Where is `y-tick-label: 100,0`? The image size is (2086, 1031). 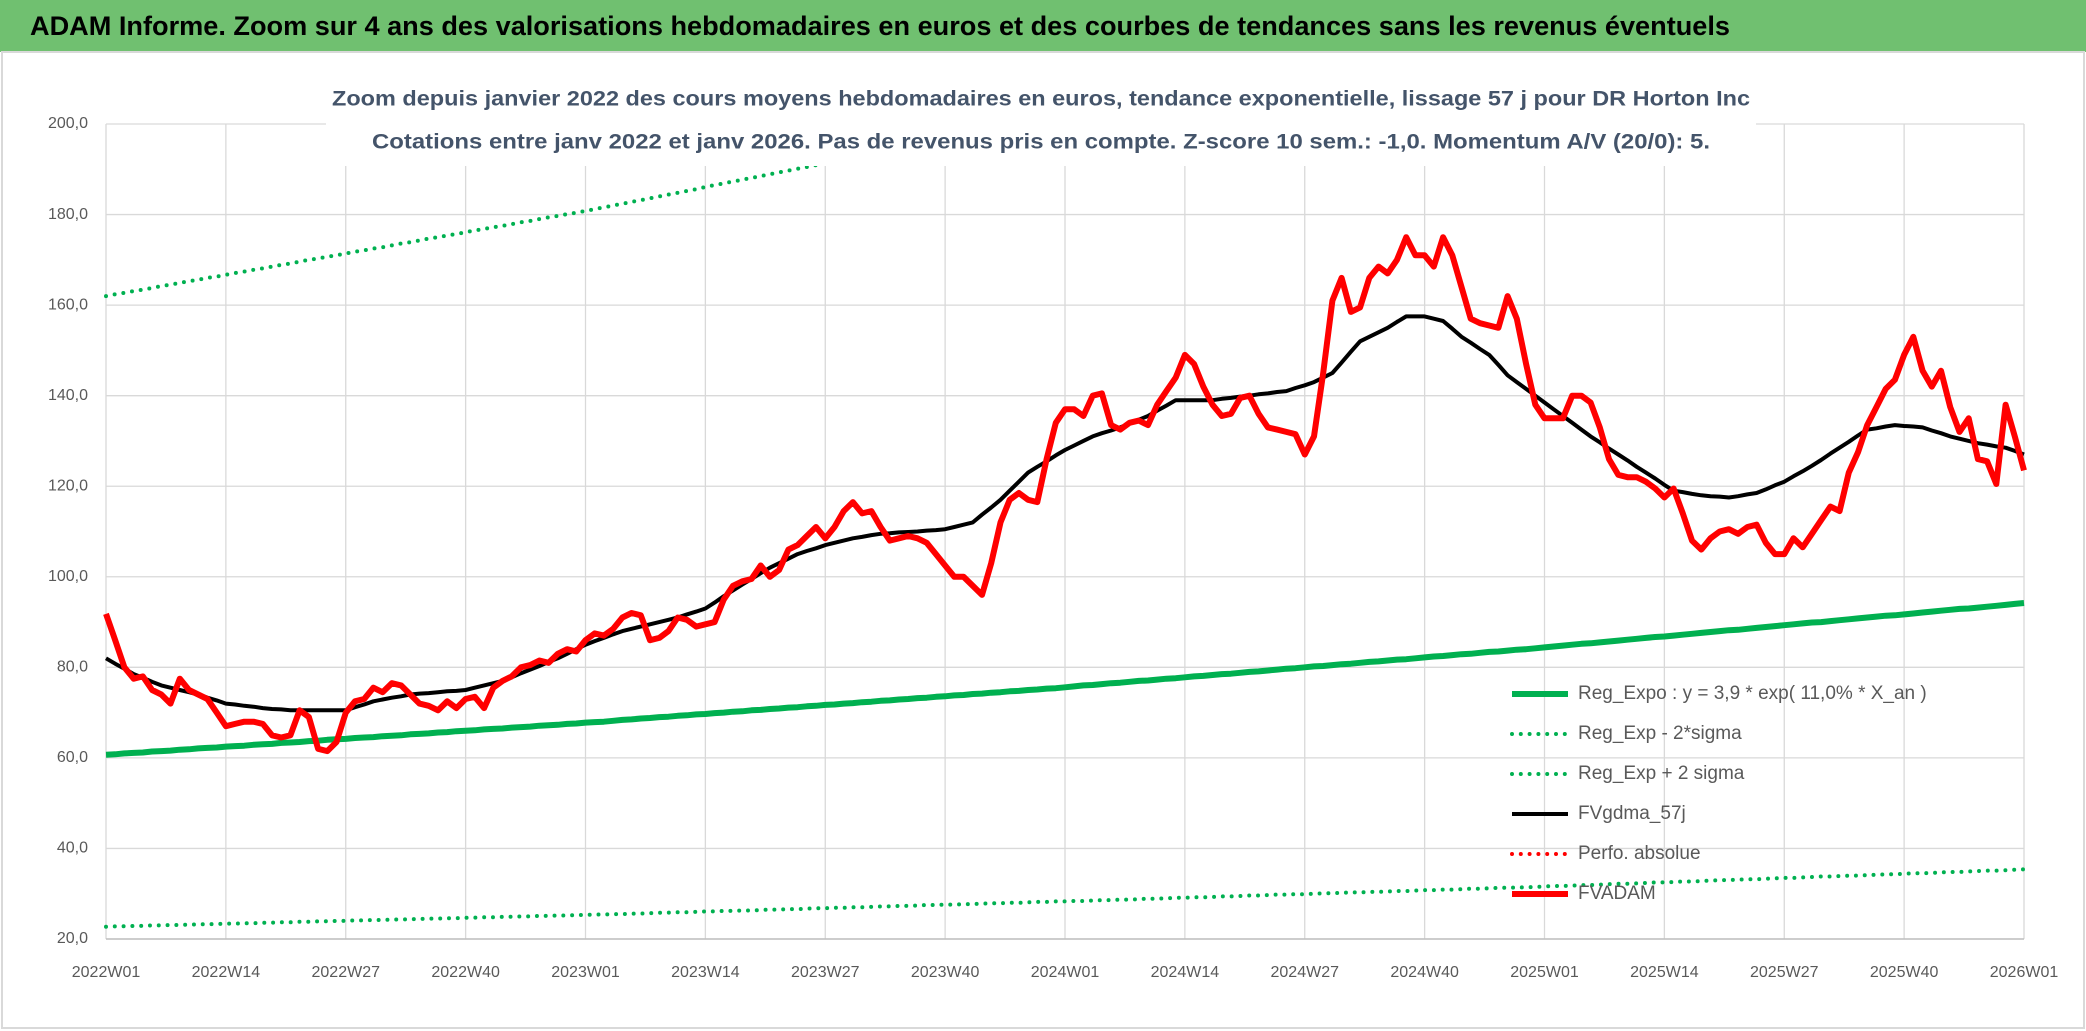
y-tick-label: 100,0 is located at coordinates (68, 576).